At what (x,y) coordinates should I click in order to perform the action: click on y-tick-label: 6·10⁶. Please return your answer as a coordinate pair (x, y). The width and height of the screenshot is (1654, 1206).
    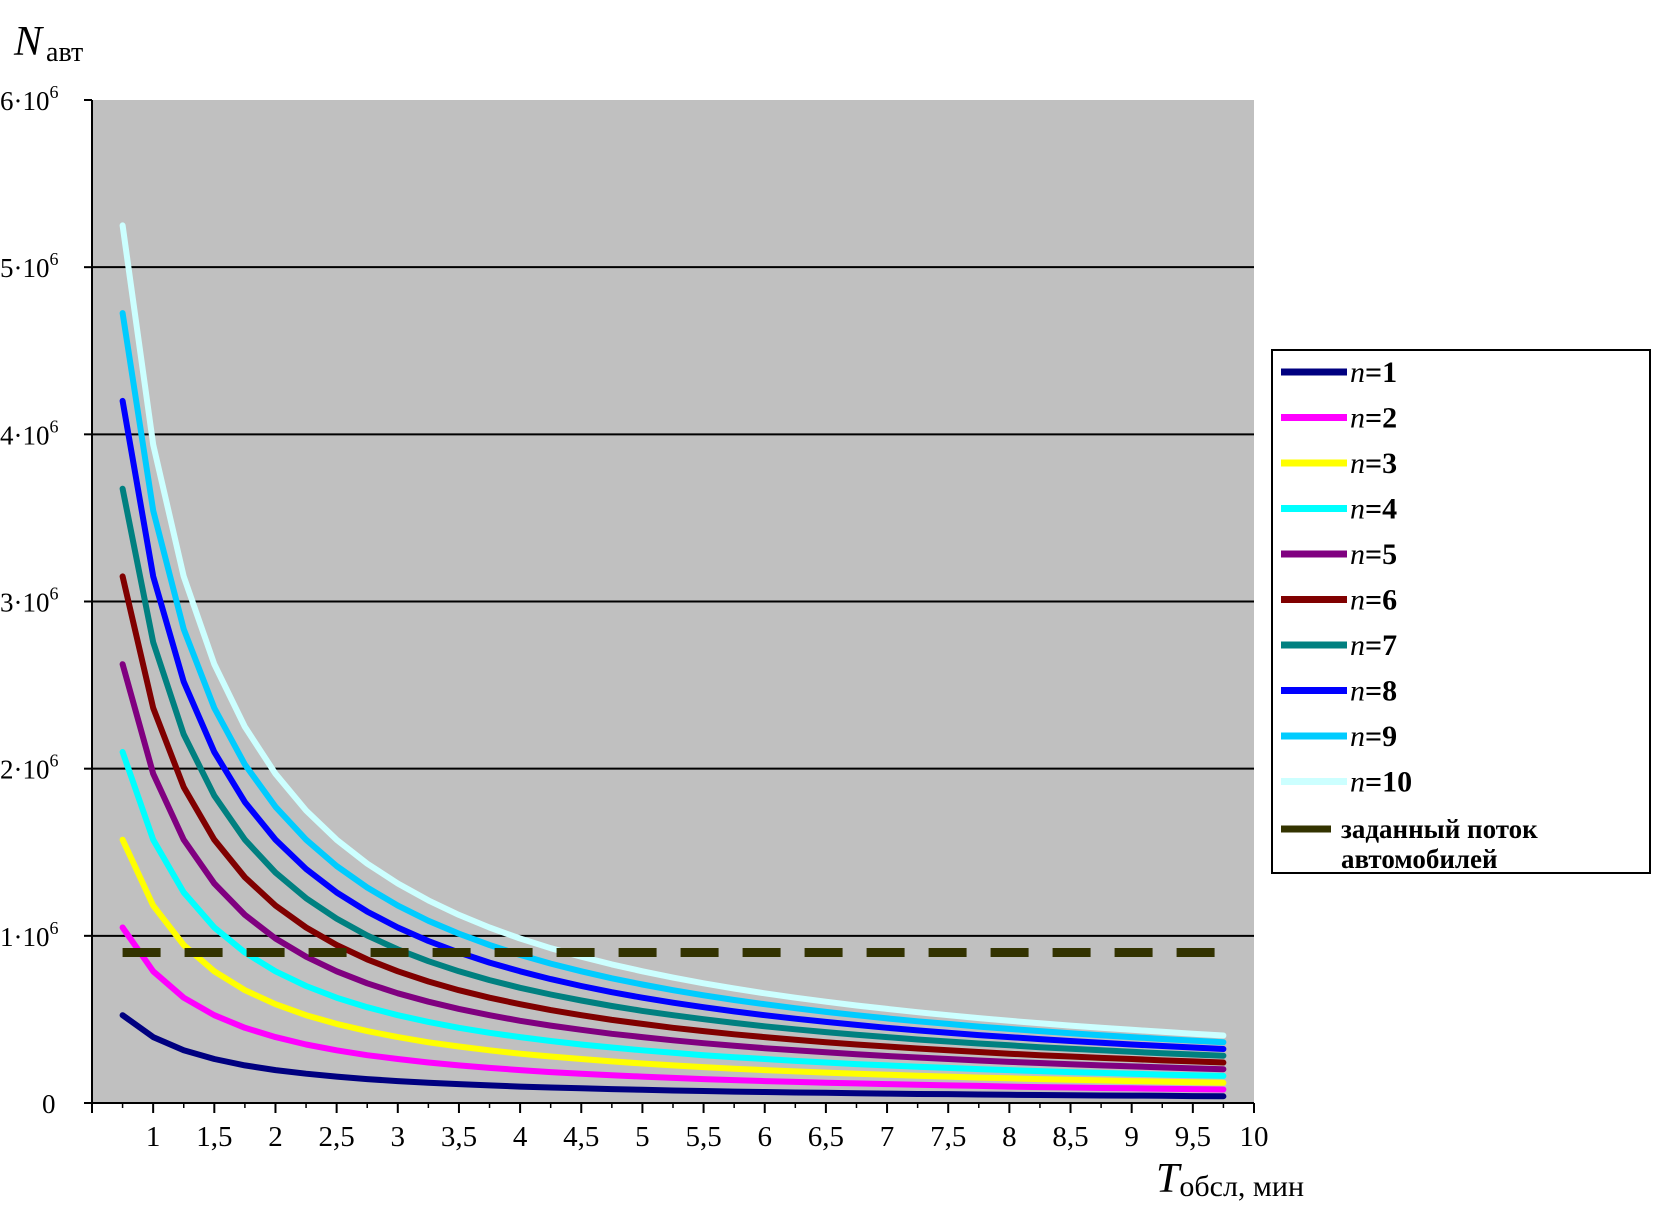
    Looking at the image, I should click on (29, 99).